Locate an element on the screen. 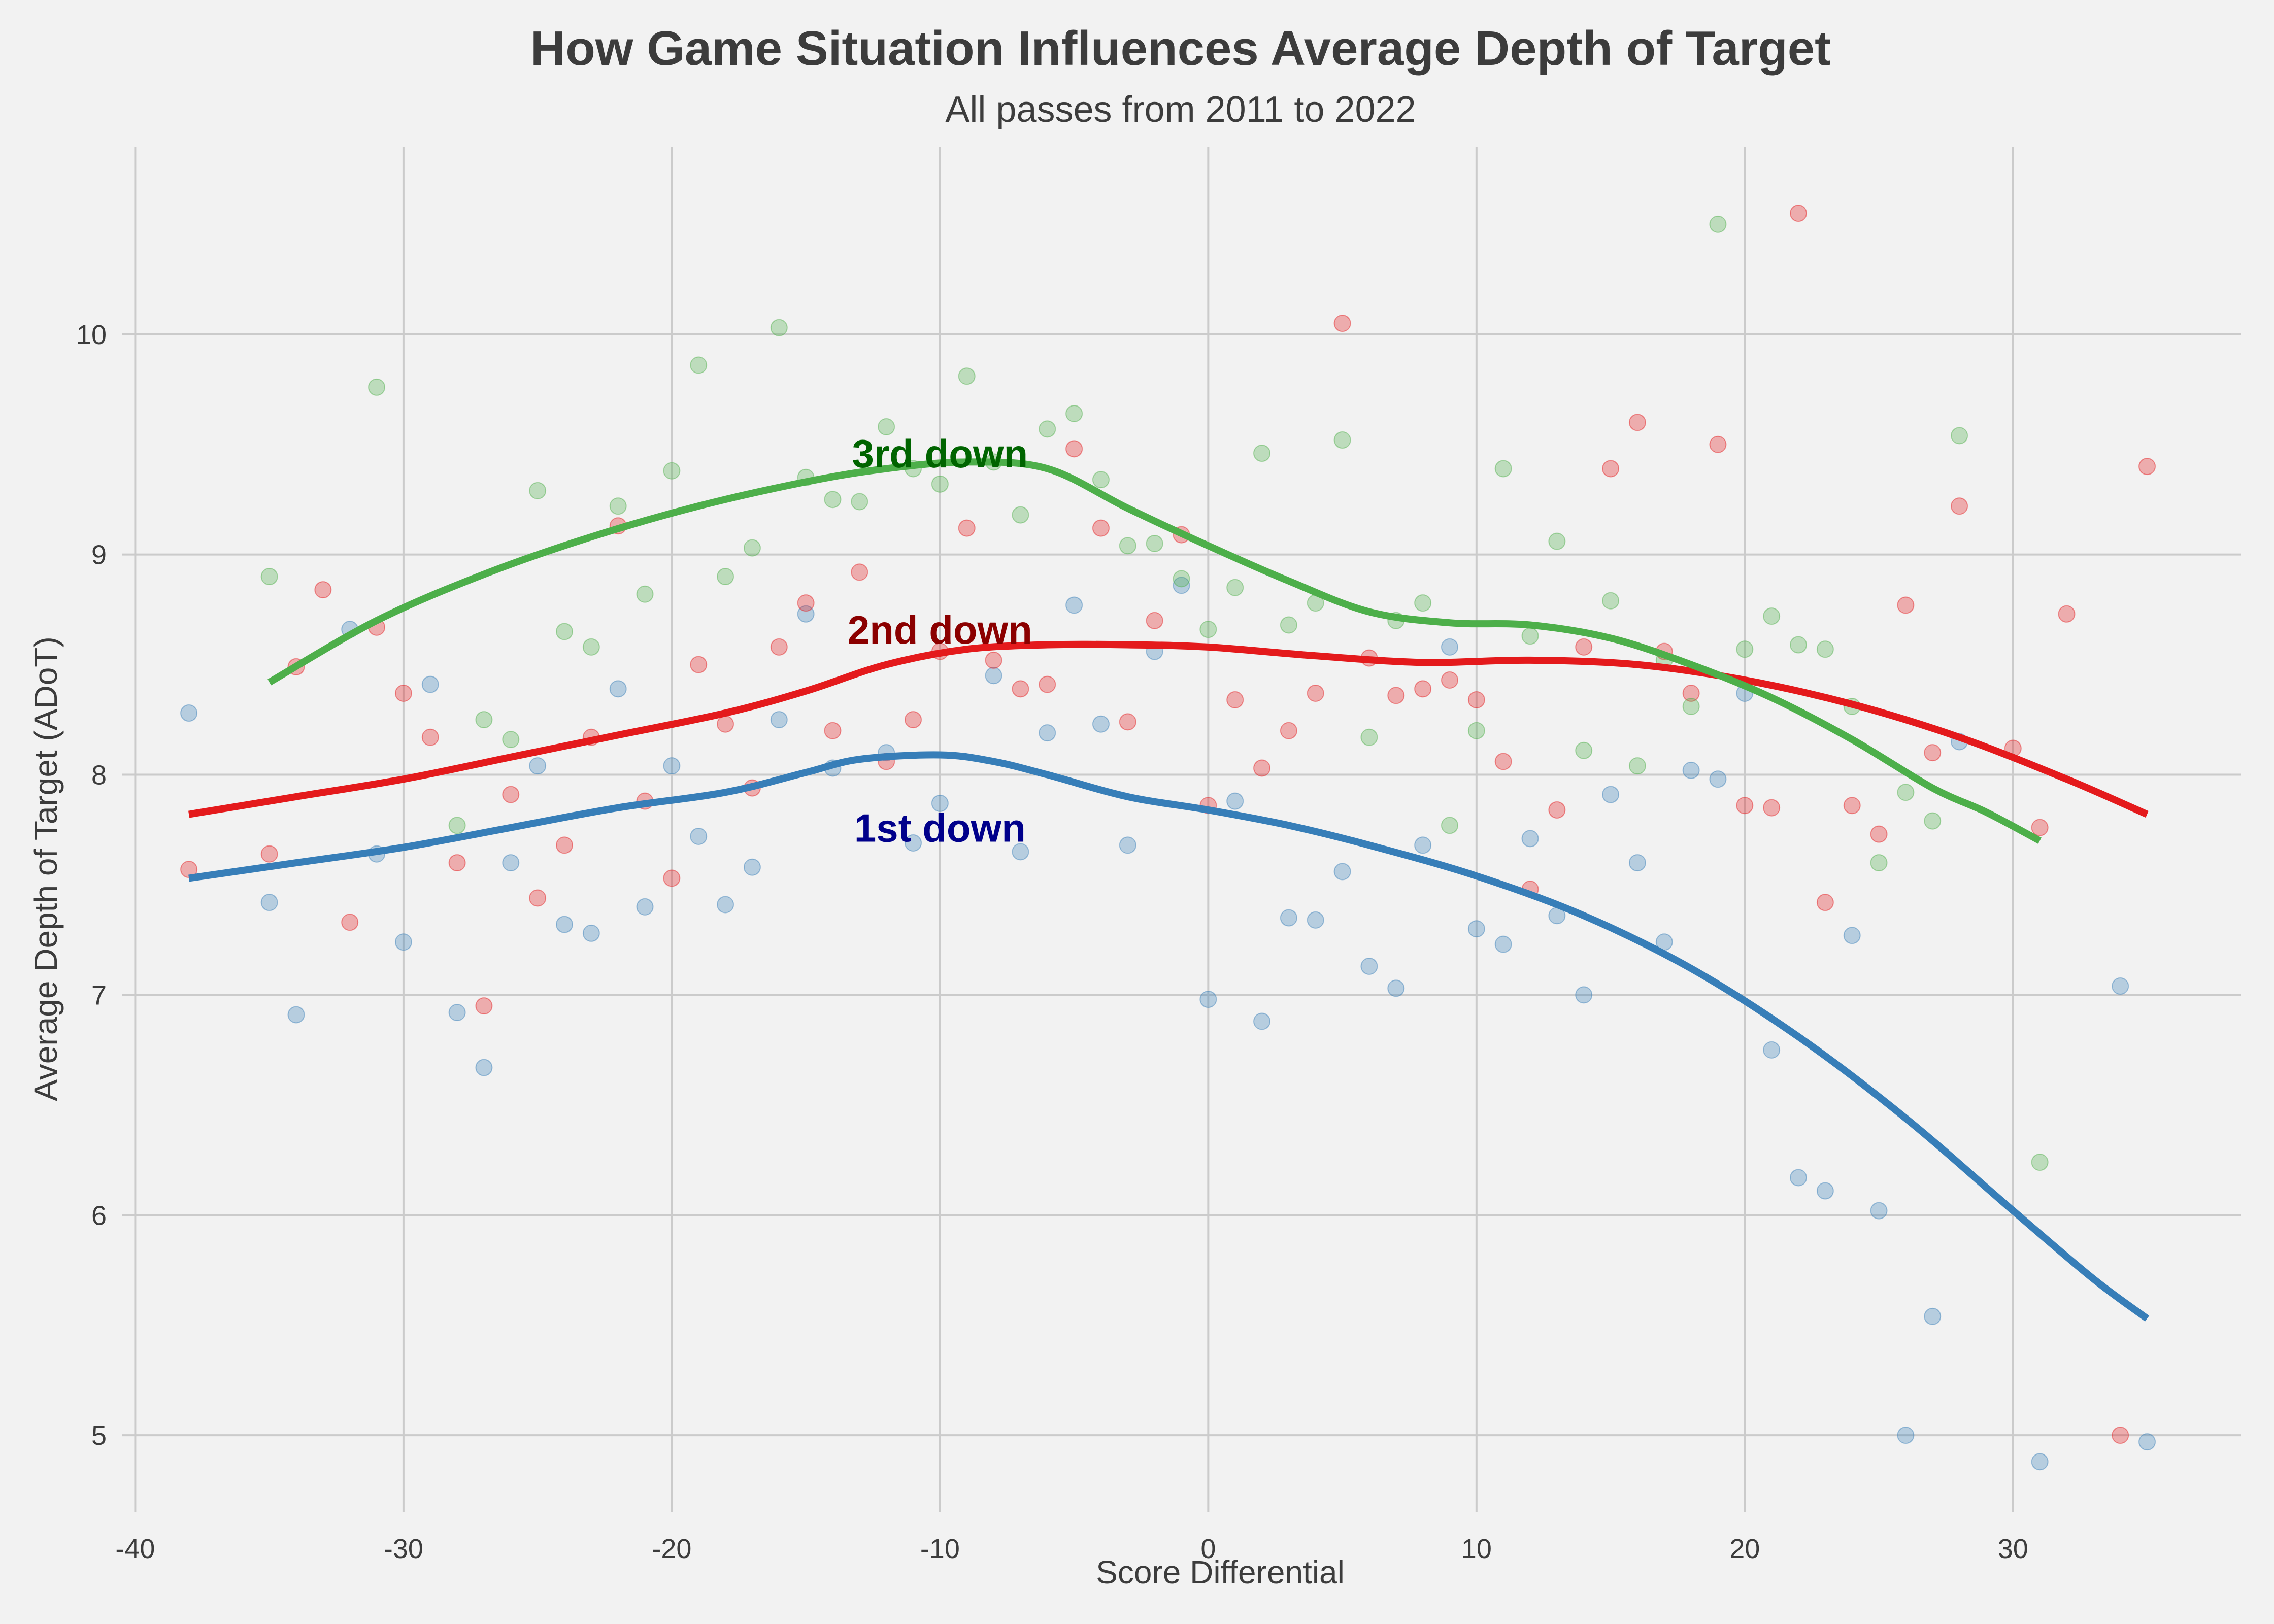 This screenshot has height=1624, width=2274. x-tick-label: 0 is located at coordinates (1208, 1549).